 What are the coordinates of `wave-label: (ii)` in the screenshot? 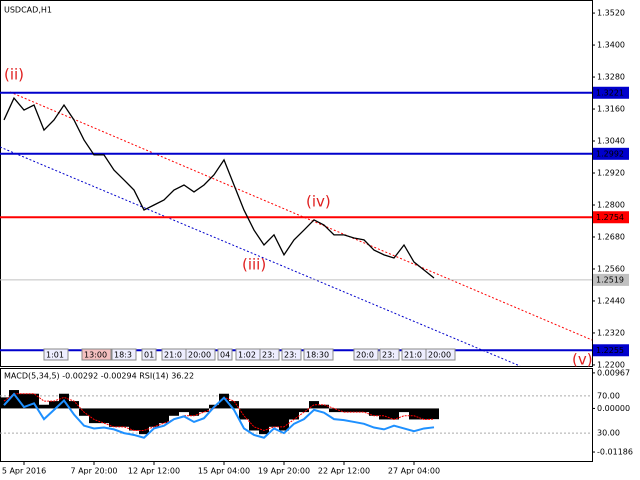 It's located at (14, 75).